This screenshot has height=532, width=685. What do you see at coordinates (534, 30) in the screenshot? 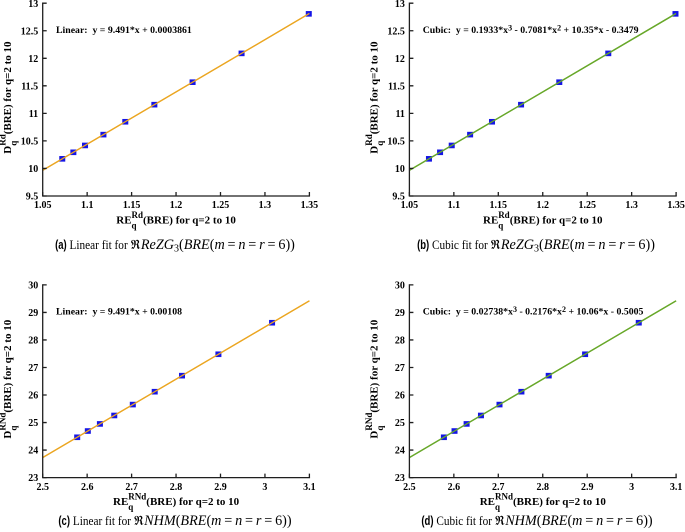
I see `svg-text: - 0.7081*x` at bounding box center [534, 30].